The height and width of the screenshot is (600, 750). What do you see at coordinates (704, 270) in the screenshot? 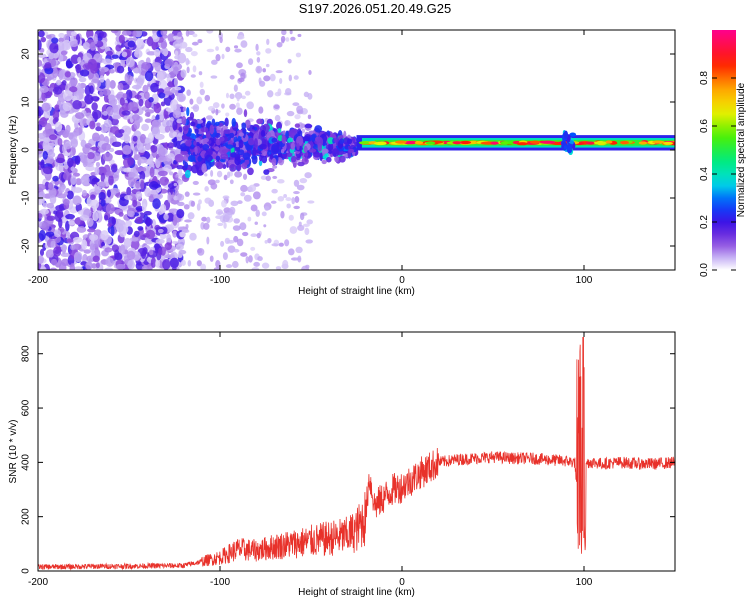
I see `colorbar-tick-label: 0.0` at bounding box center [704, 270].